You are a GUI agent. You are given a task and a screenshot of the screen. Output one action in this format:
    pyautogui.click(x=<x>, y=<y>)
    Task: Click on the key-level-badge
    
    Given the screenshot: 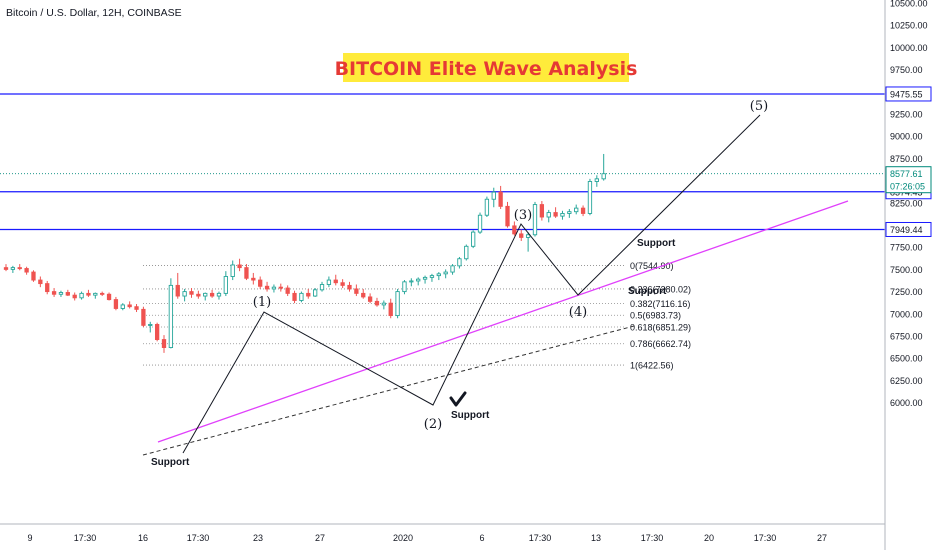 What is the action you would take?
    pyautogui.click(x=908, y=94)
    